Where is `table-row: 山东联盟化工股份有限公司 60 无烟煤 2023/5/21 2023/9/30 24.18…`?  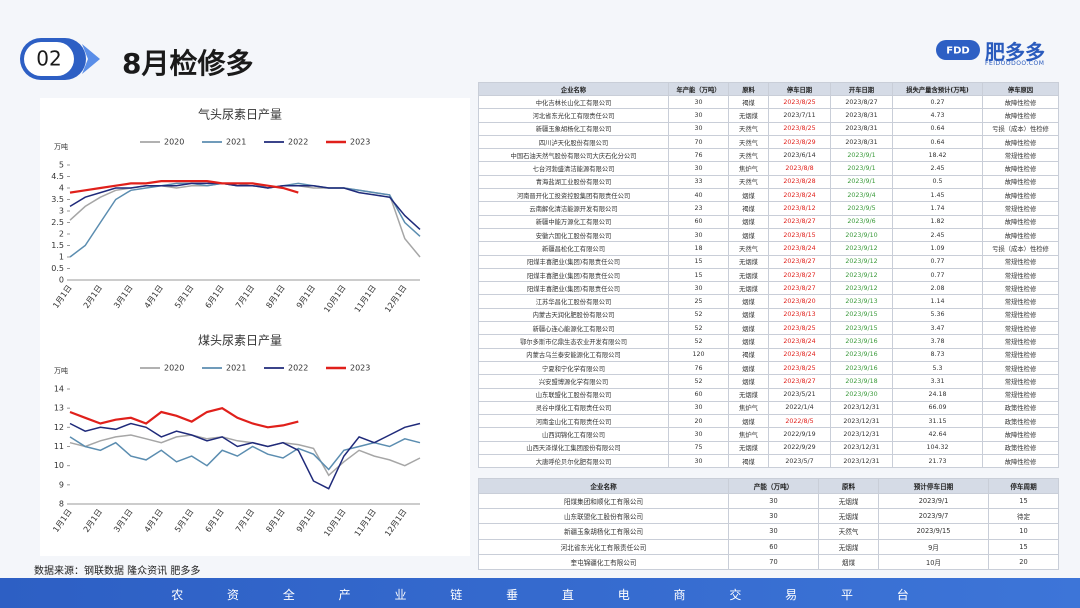
table-row: 山东联盟化工股份有限公司 60 无烟煤 2023/5/21 2023/9/30 24.18… is located at coordinates (768, 394).